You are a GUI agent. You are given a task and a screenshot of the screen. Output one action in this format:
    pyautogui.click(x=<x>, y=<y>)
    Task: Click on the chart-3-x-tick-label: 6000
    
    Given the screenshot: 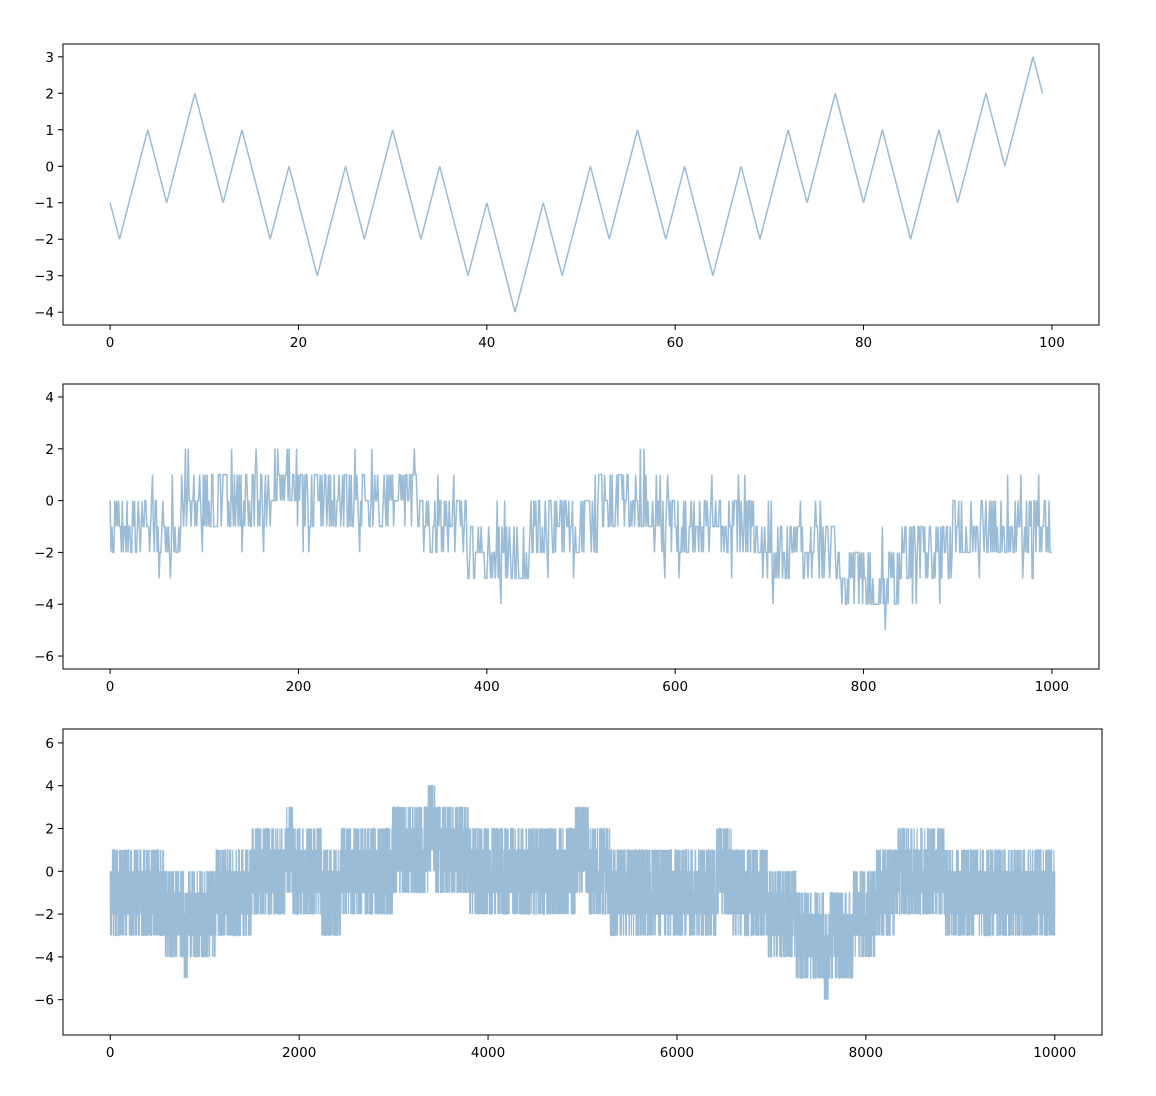 What is the action you would take?
    pyautogui.click(x=677, y=1053)
    